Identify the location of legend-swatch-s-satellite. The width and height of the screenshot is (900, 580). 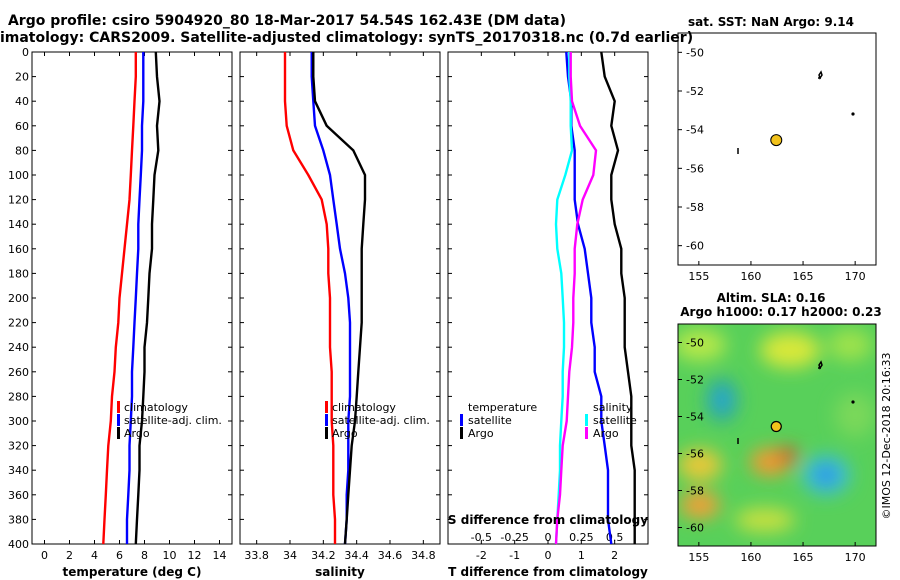
(586, 420).